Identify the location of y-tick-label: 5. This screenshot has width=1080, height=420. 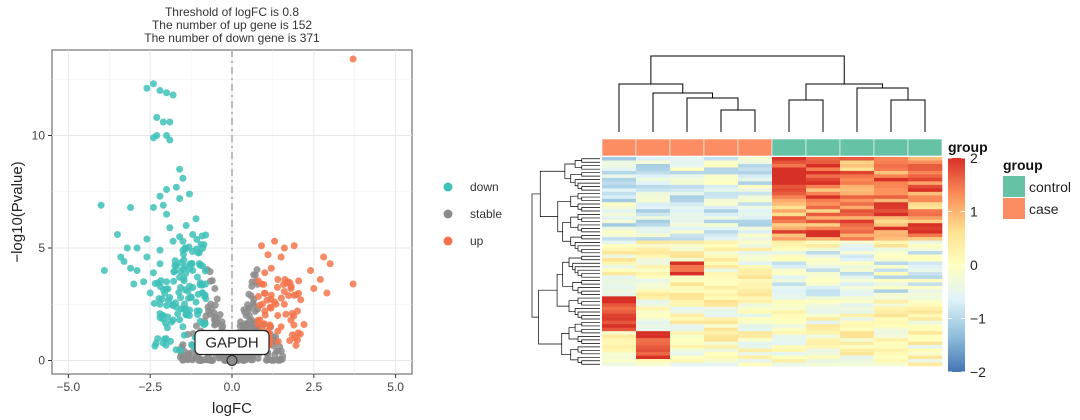
(41, 248).